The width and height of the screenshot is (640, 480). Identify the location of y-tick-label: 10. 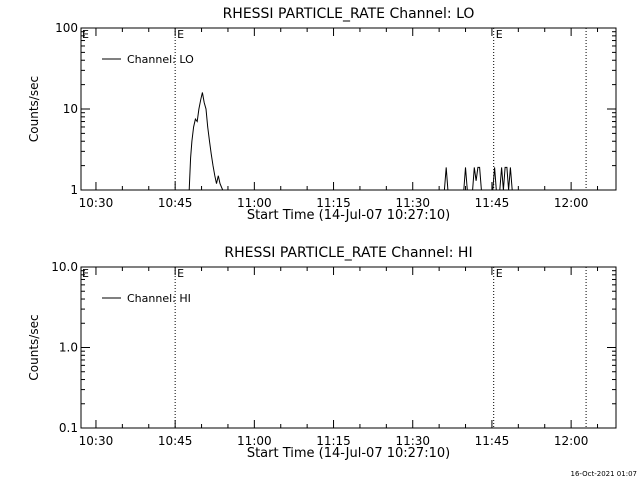
(70, 109).